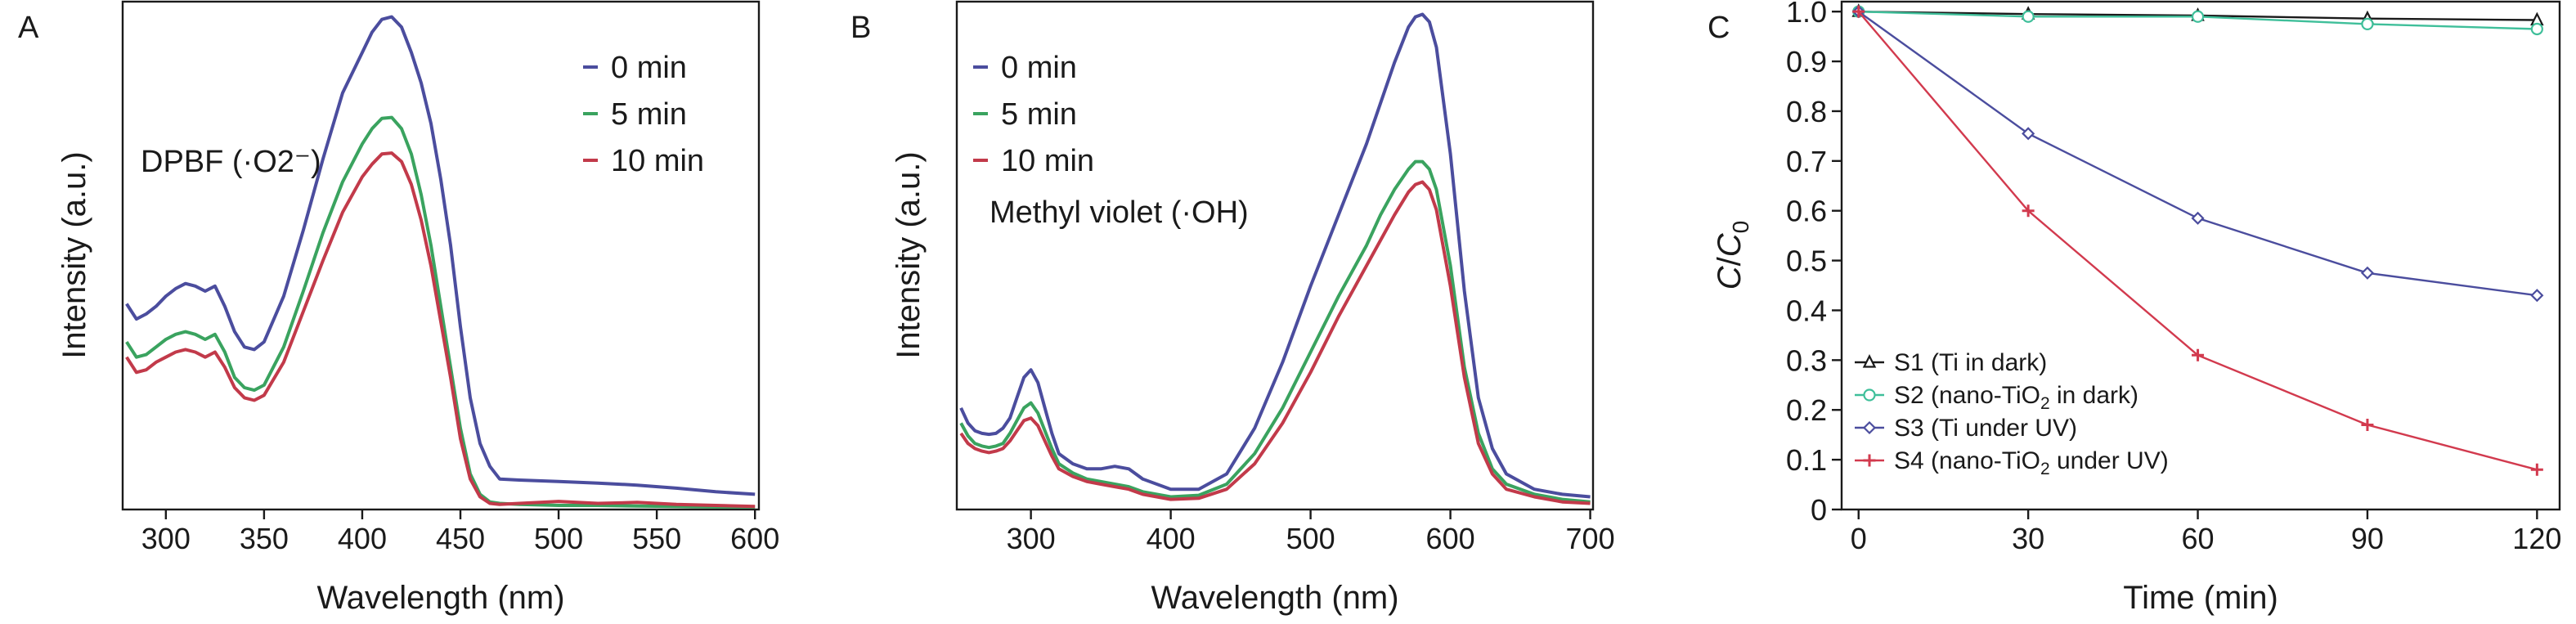 The width and height of the screenshot is (2576, 624). Describe the element at coordinates (754, 539) in the screenshot. I see `panel-a-x-tick-label: 600` at that location.